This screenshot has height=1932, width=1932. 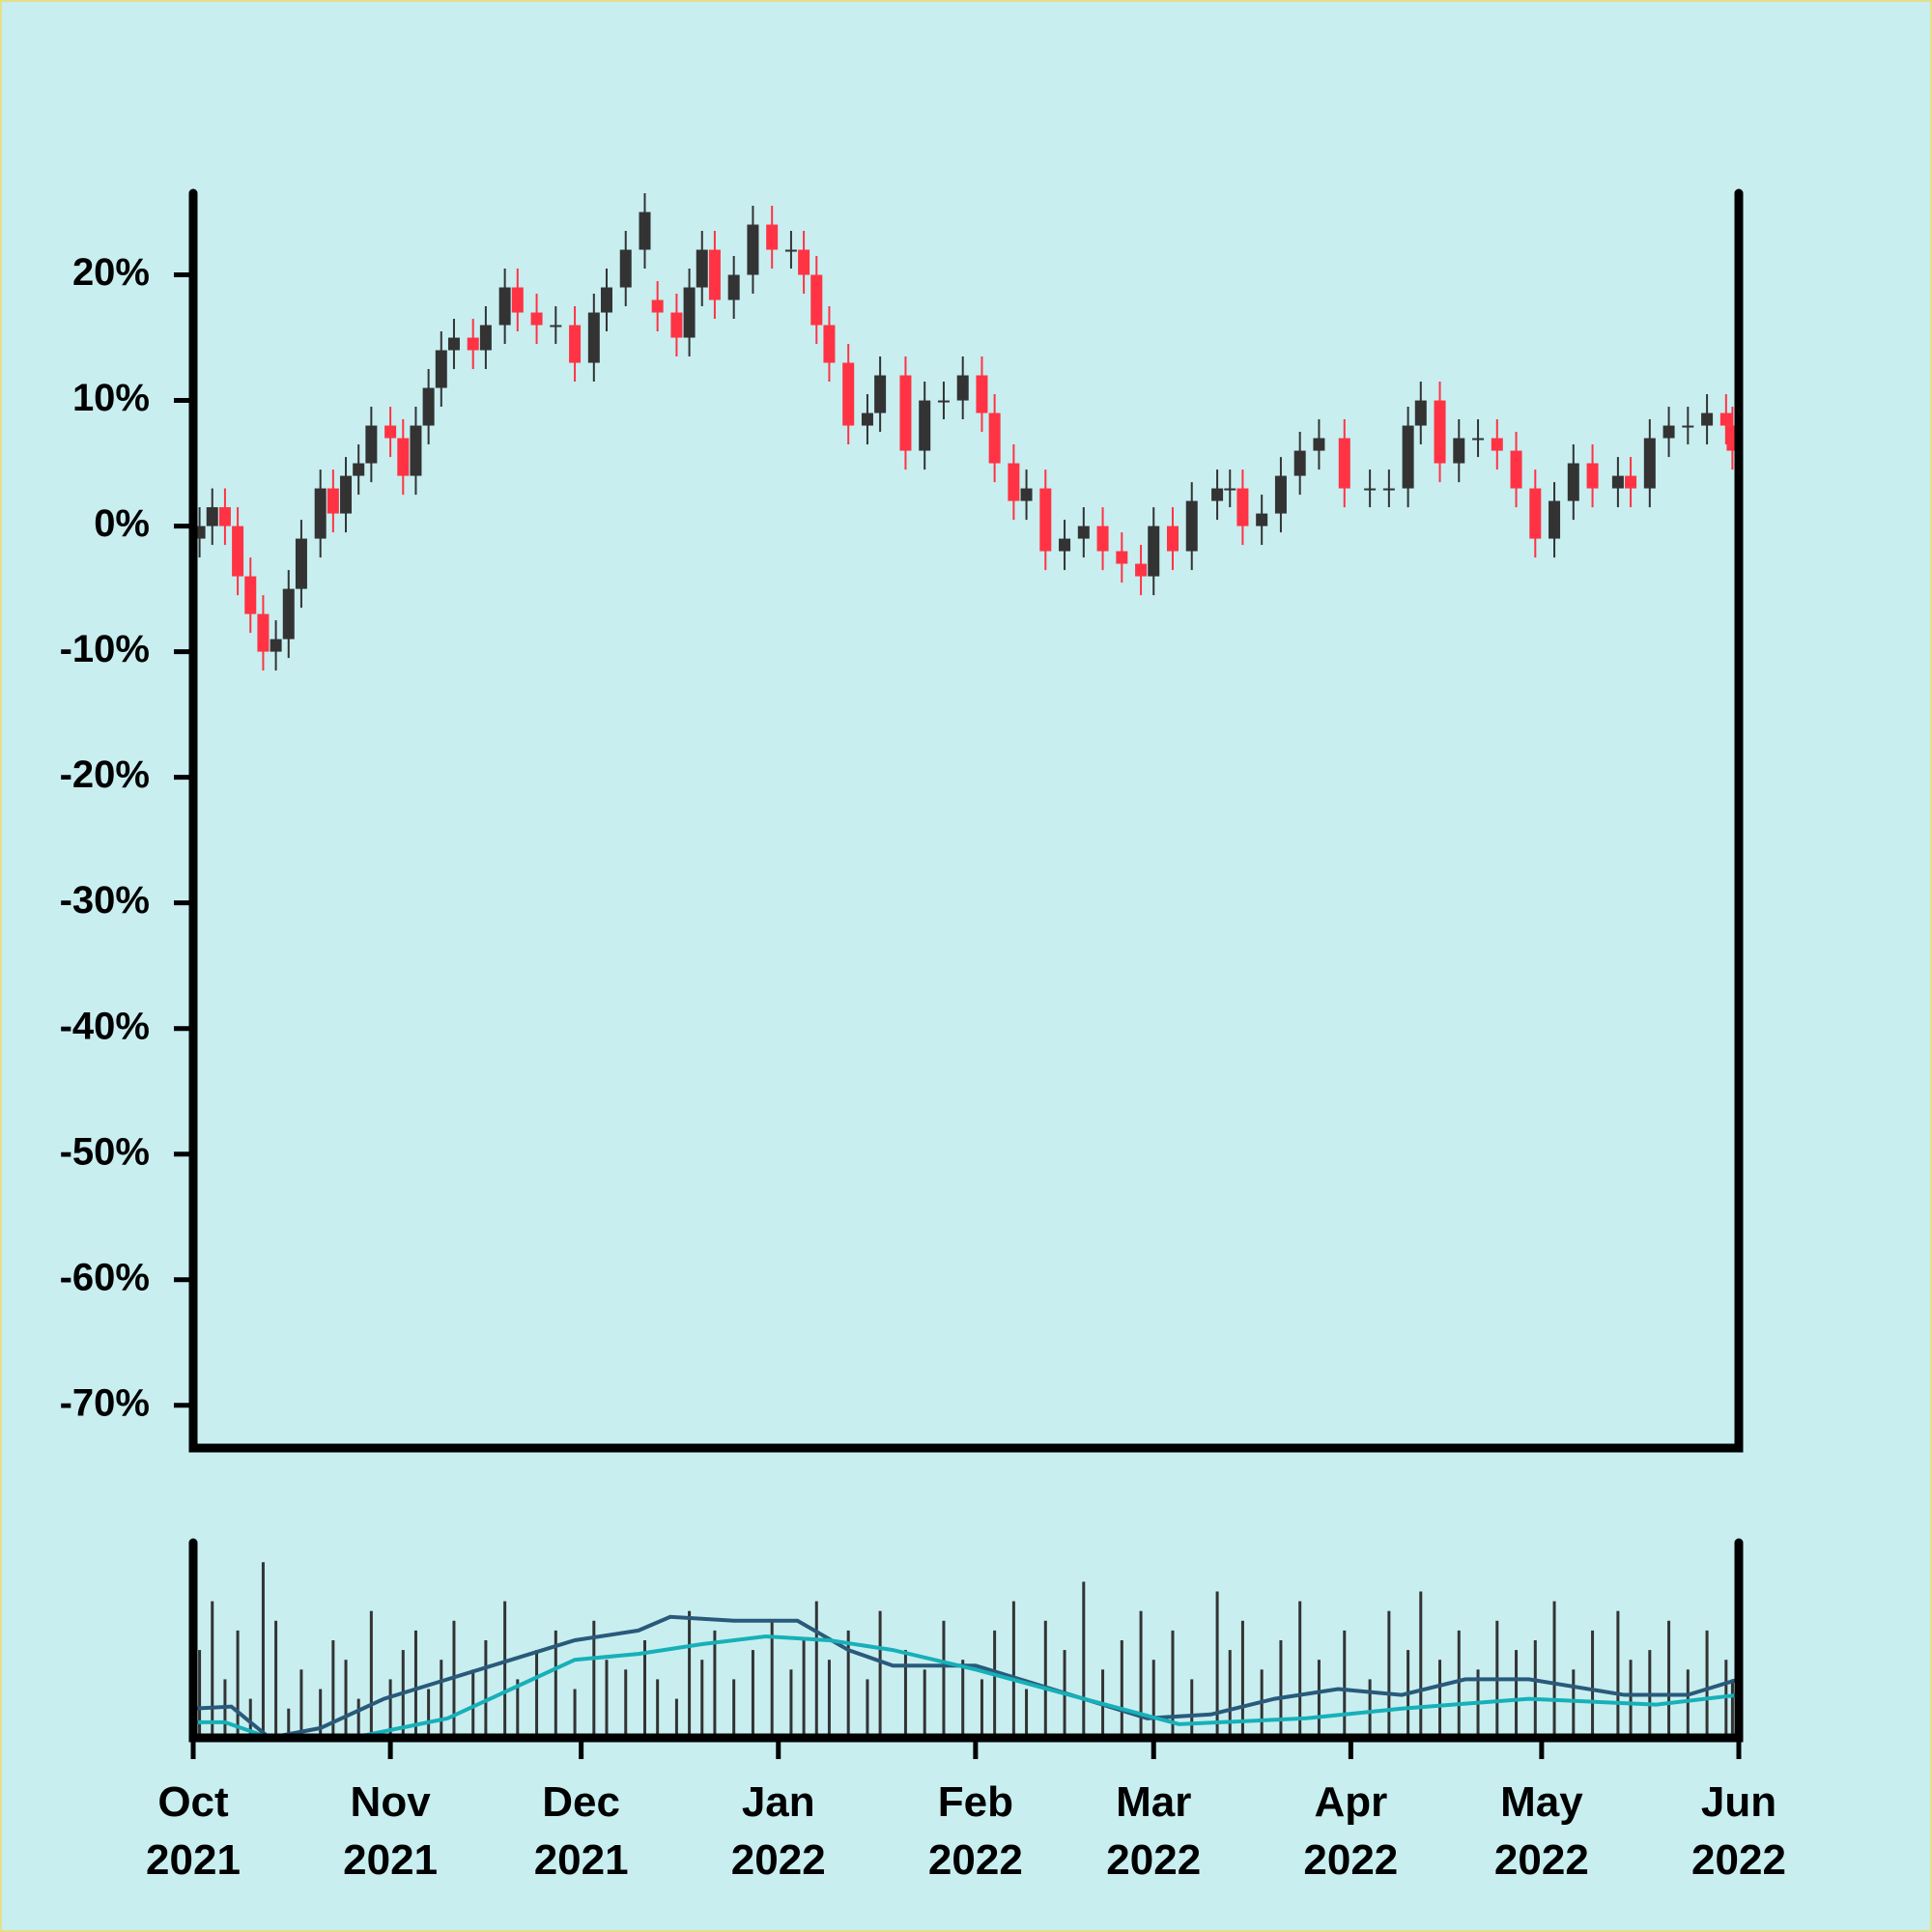 I want to click on y-tick-label: -60%, so click(x=105, y=1277).